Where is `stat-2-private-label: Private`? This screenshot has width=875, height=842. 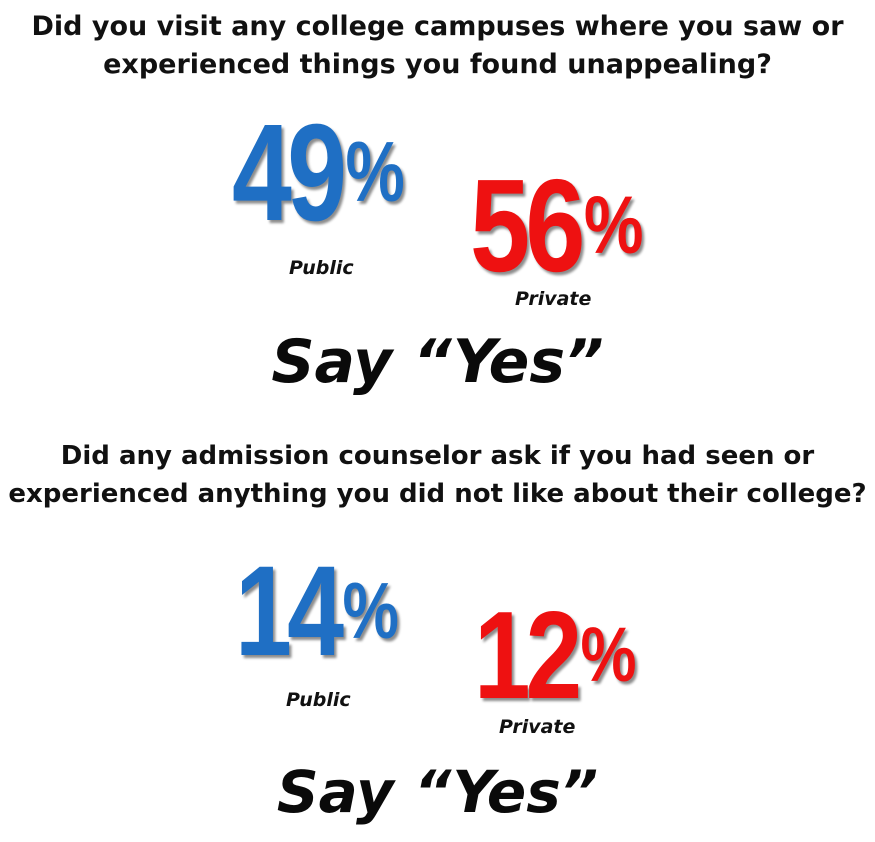 stat-2-private-label: Private is located at coordinates (537, 727).